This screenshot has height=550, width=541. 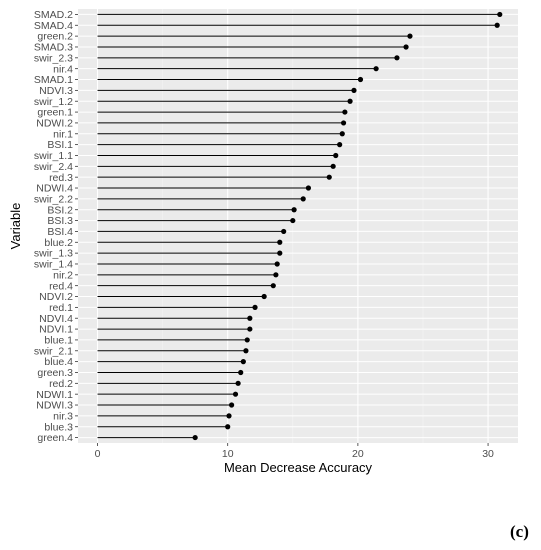 I want to click on y-tick-label: SMAD.2, so click(x=53, y=15).